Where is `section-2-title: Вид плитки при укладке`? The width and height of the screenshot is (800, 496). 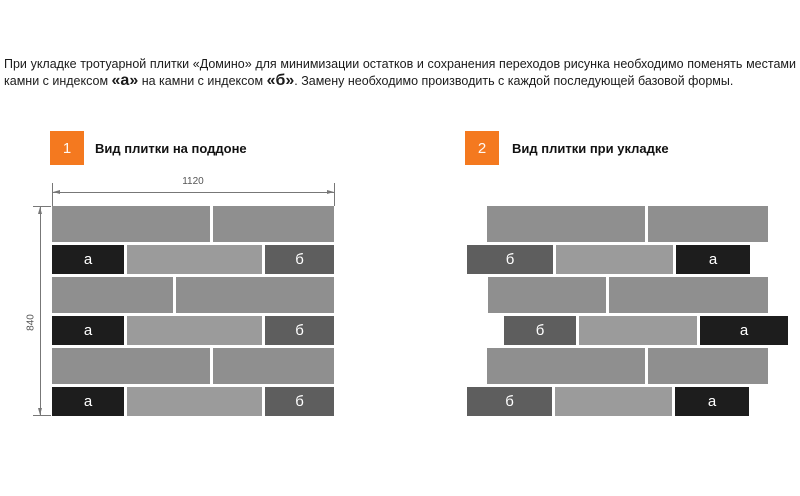
section-2-title: Вид плитки при укладке is located at coordinates (590, 148).